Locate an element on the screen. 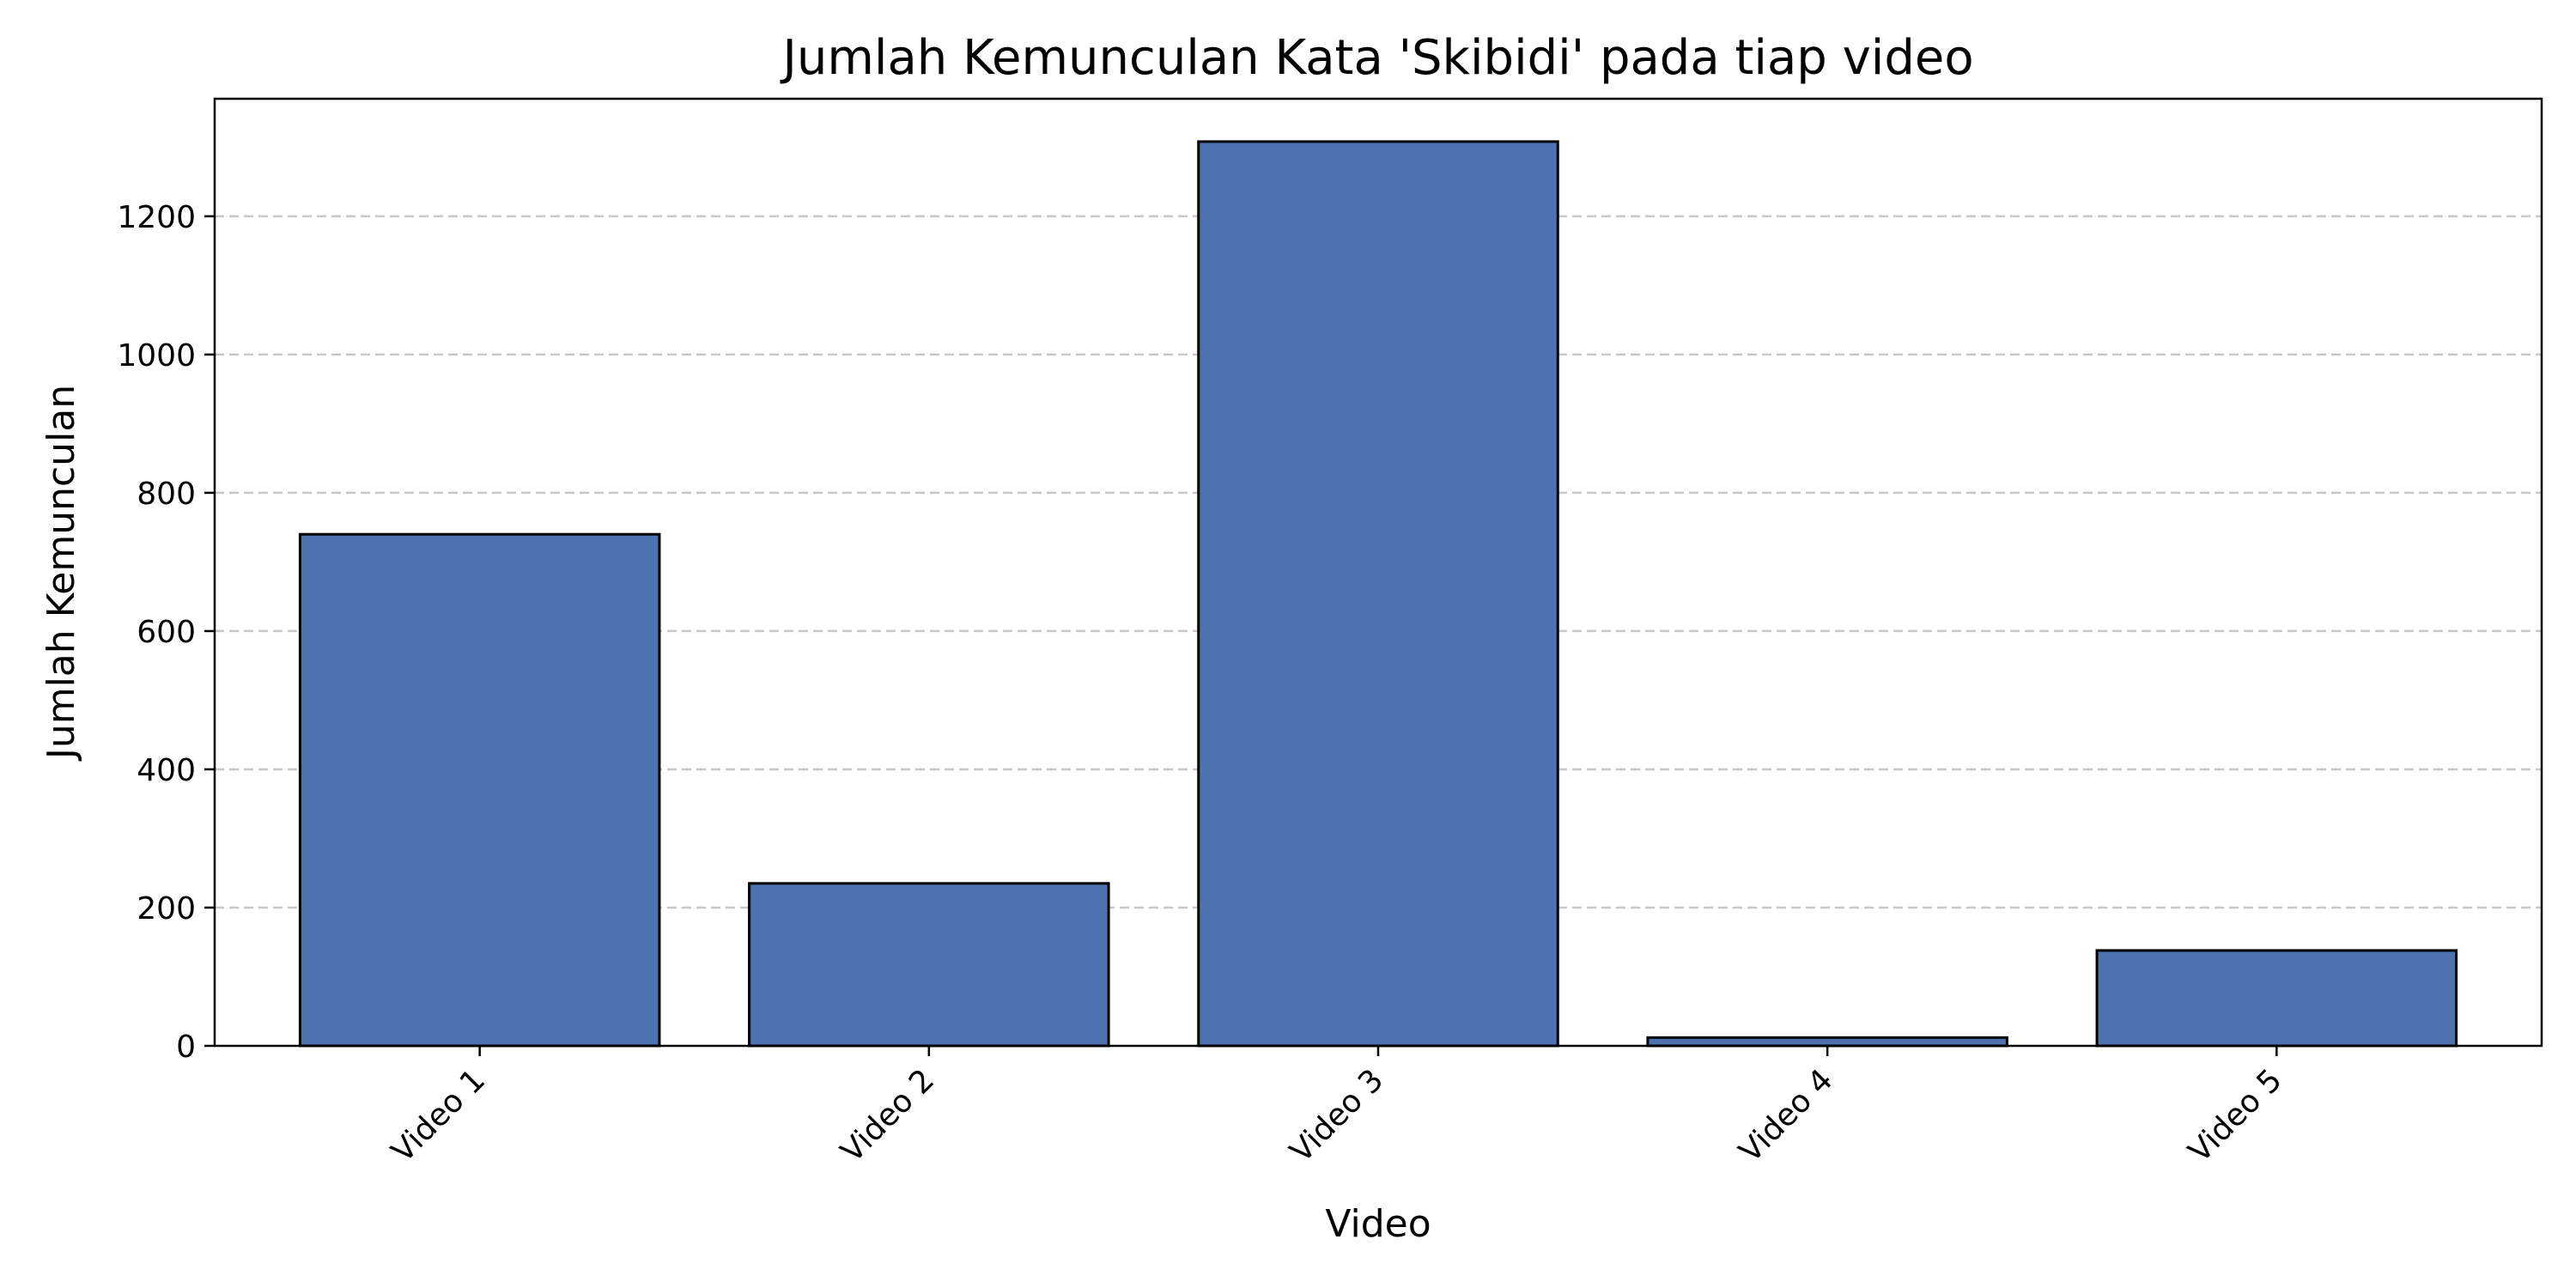 Image resolution: width=2576 pixels, height=1288 pixels. x-axis-title: Video is located at coordinates (1378, 1224).